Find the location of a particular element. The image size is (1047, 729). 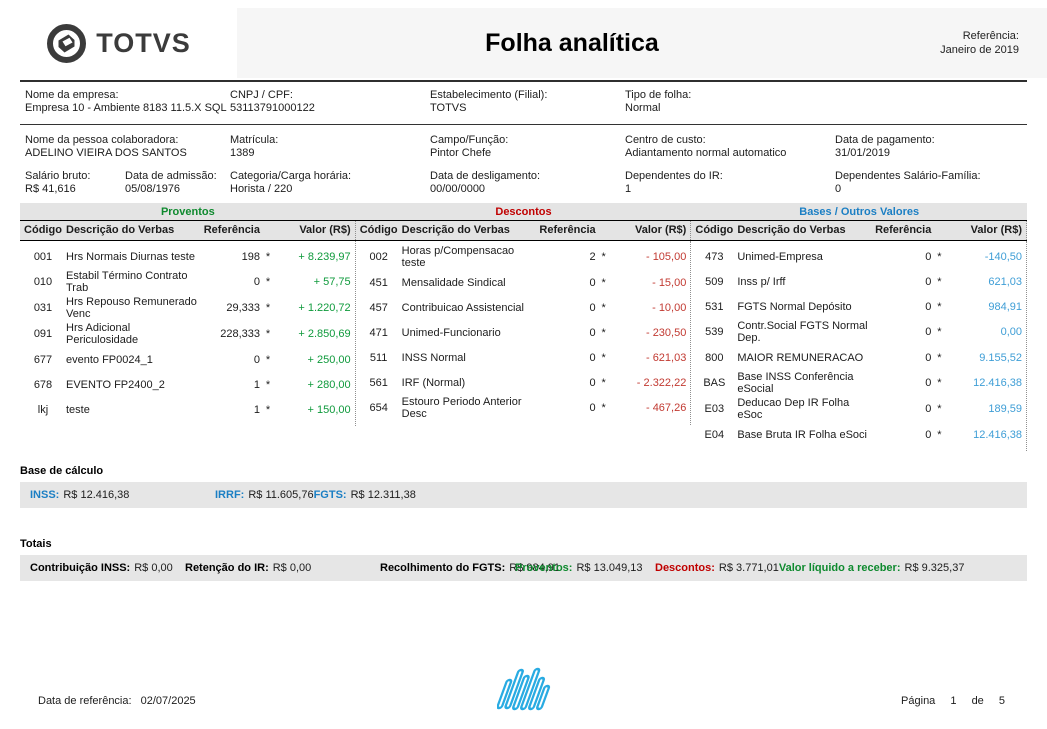

cell-valor: -140,50 is located at coordinates (1003, 256).